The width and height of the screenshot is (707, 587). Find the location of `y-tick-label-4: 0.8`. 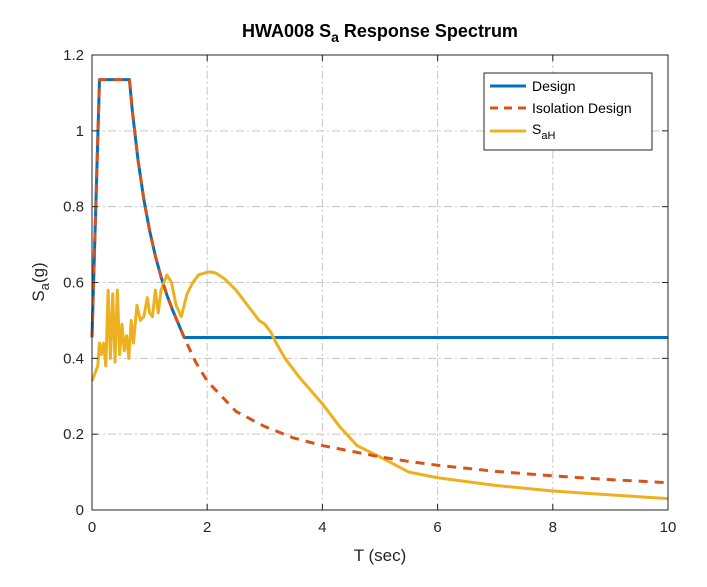

y-tick-label-4: 0.8 is located at coordinates (73, 207).